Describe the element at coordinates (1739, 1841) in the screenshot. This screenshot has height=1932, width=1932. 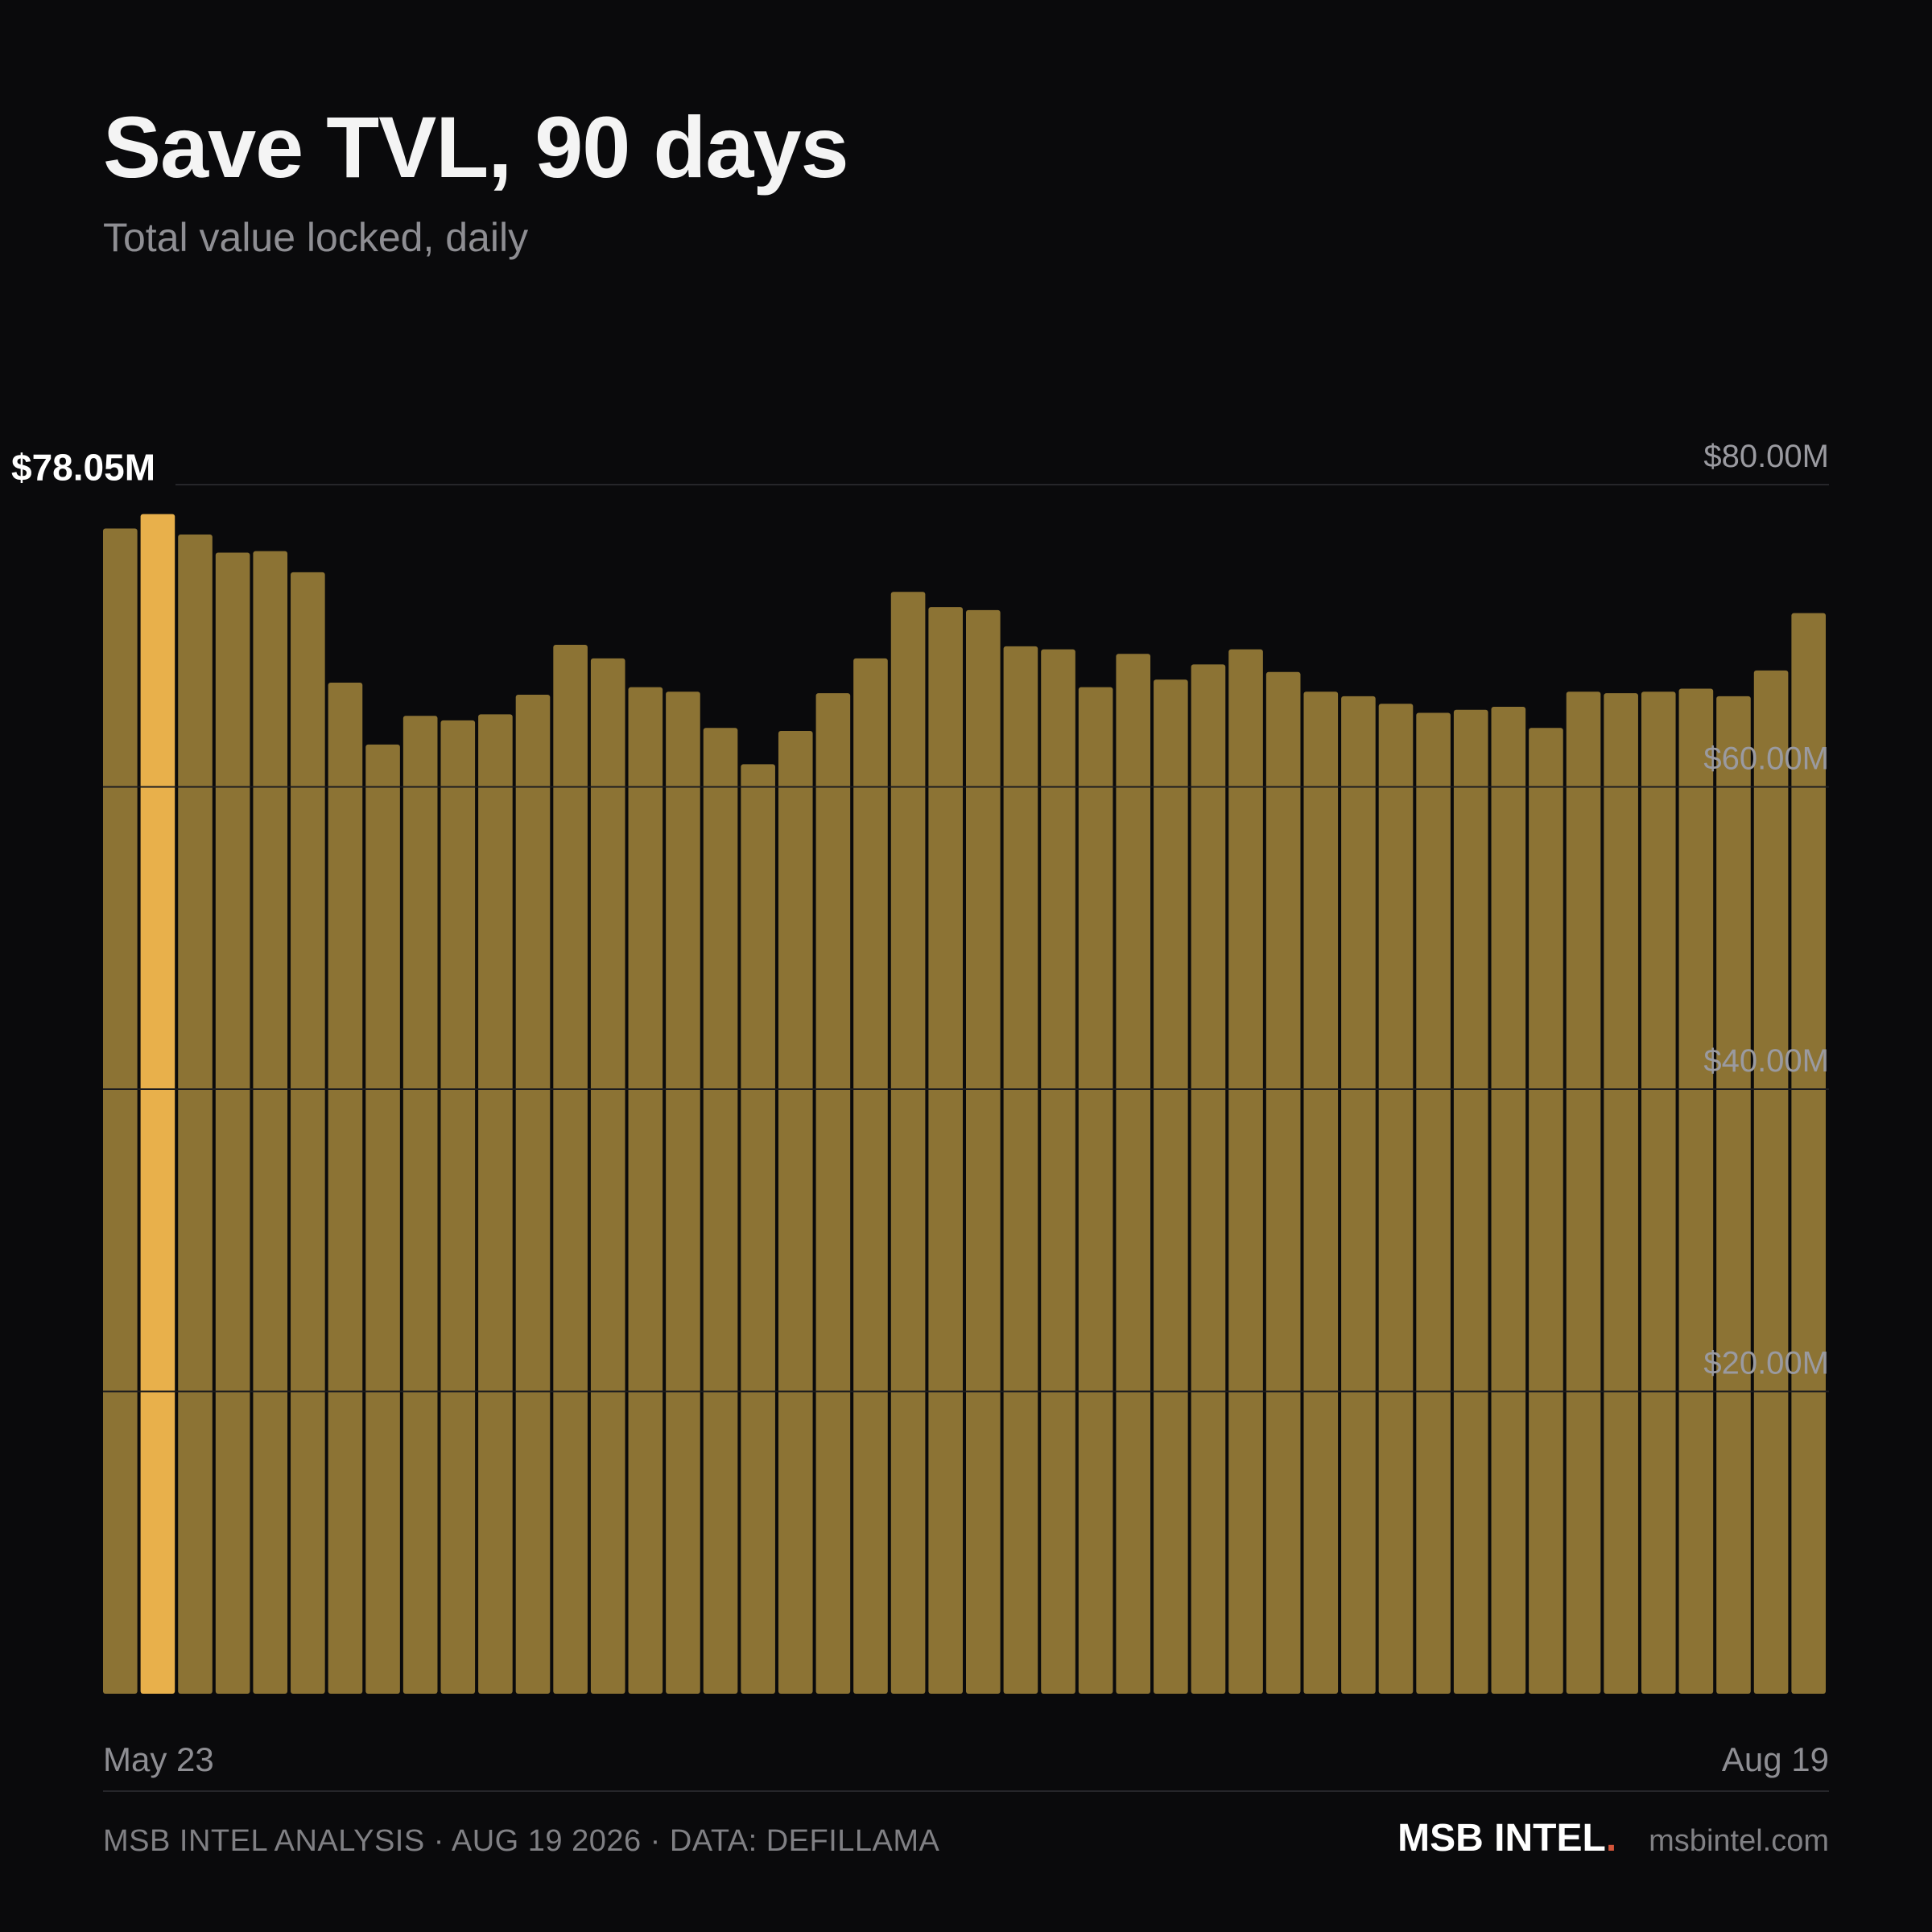
I see `site-link: msbintel.com` at that location.